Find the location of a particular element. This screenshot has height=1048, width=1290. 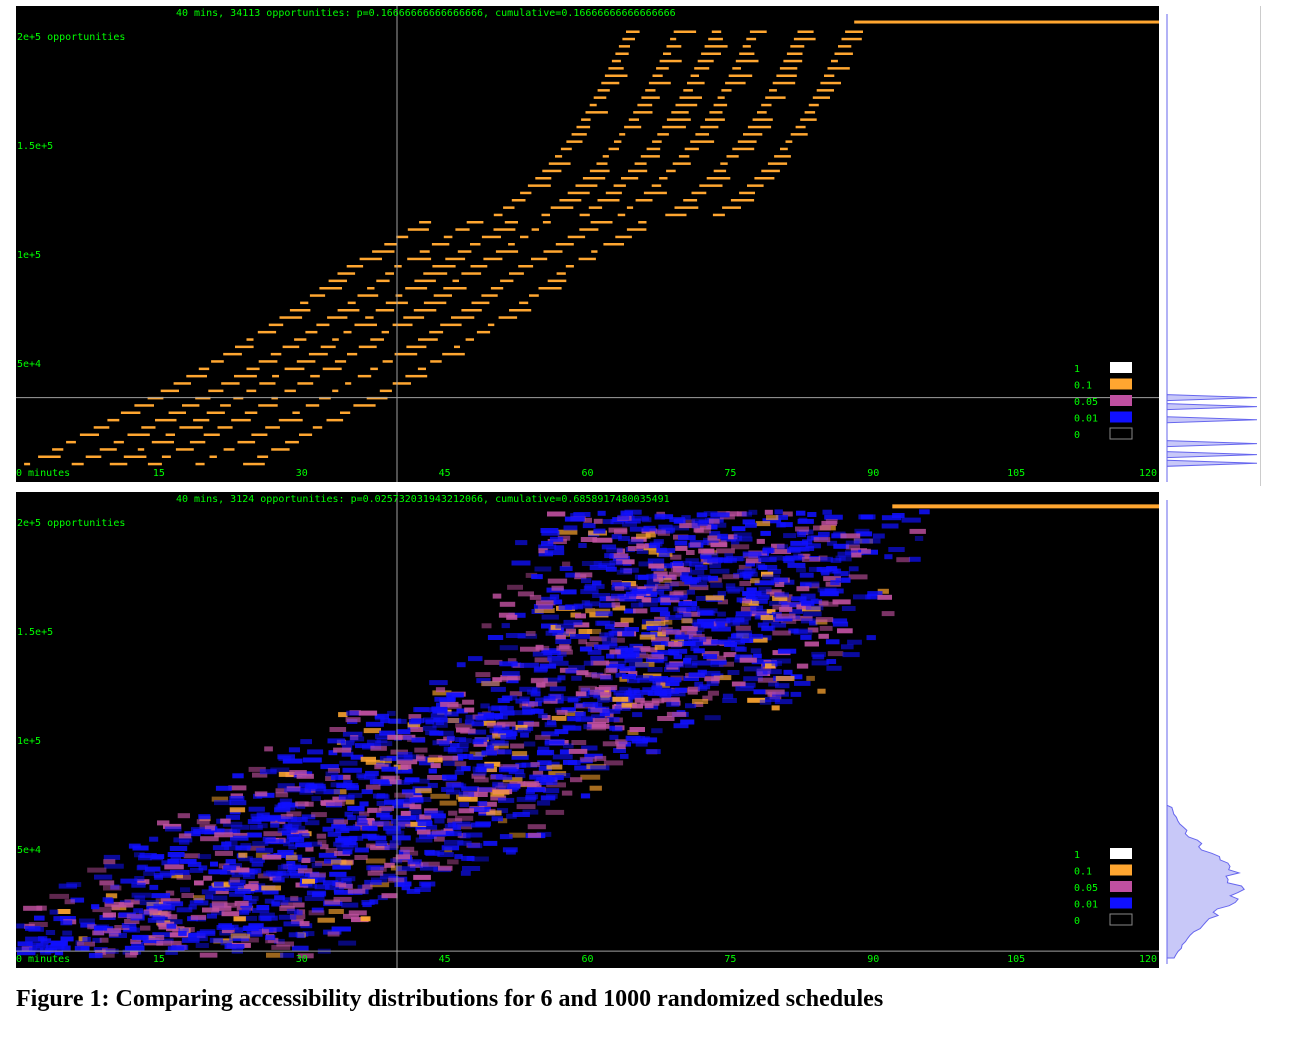

y-tick-label: 1e+5 is located at coordinates (29, 741).